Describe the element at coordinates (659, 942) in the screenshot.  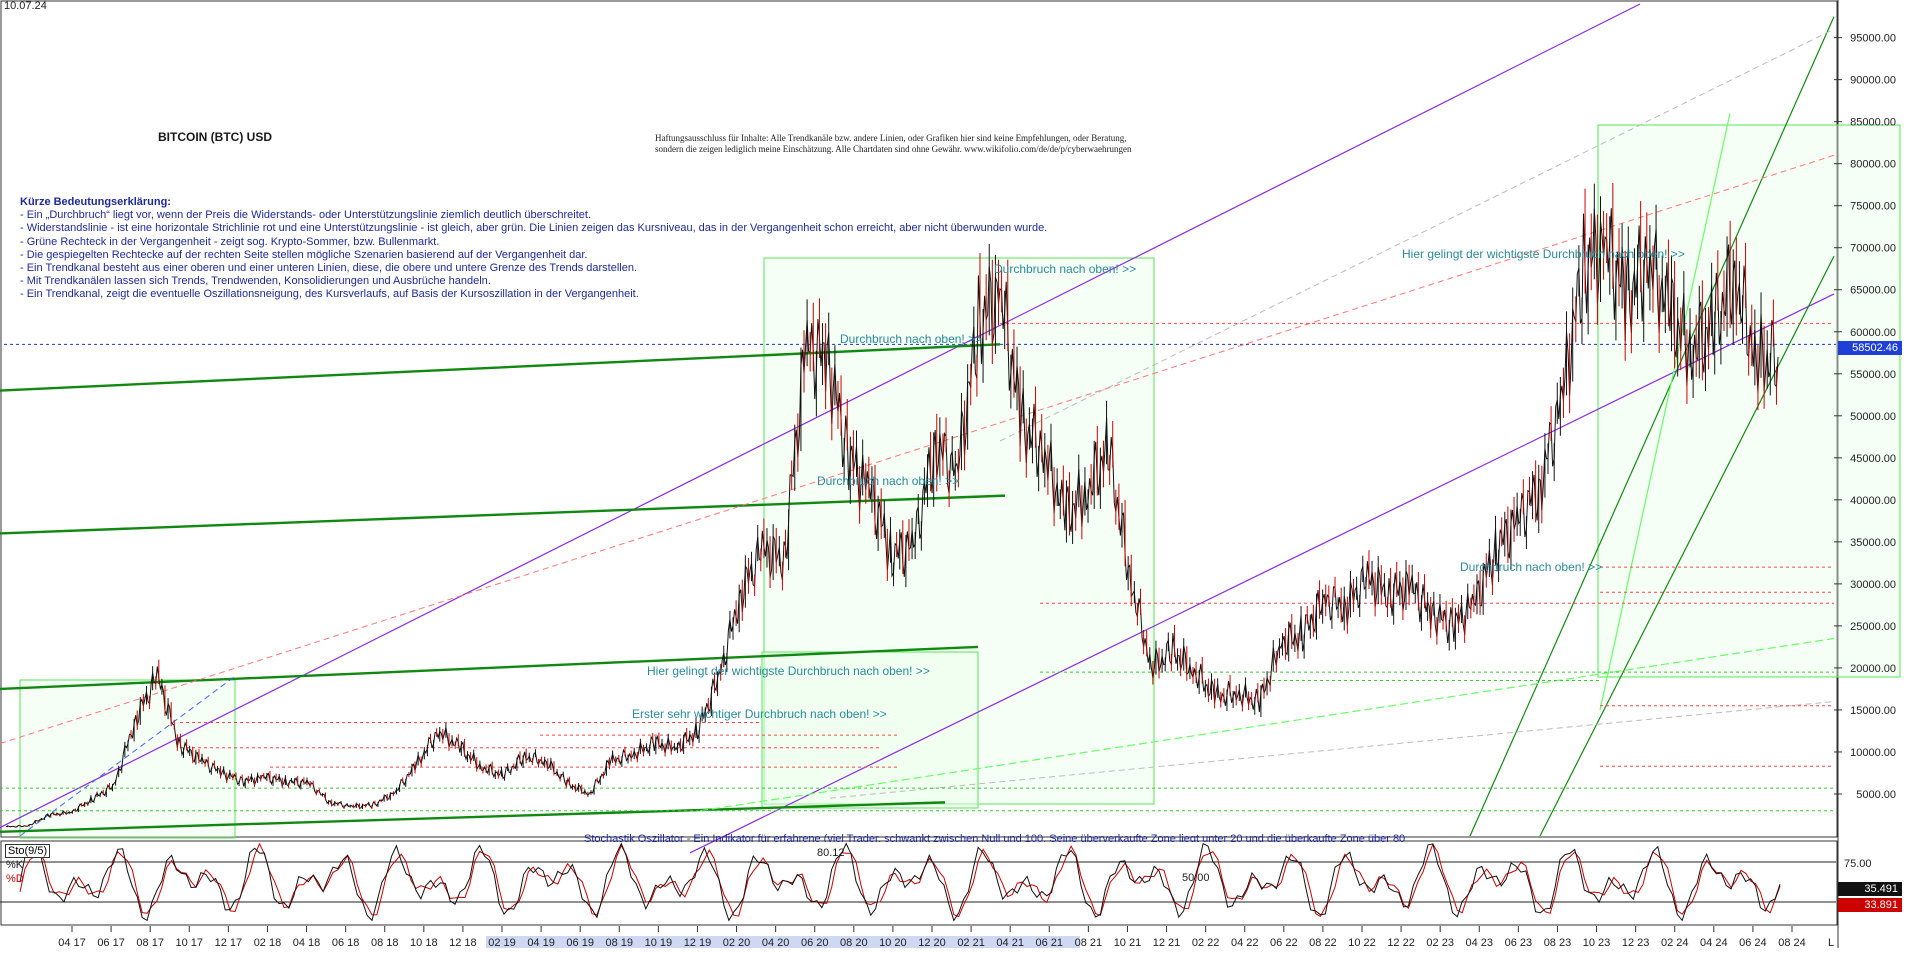
I see `x-tick-label: 10 19` at that location.